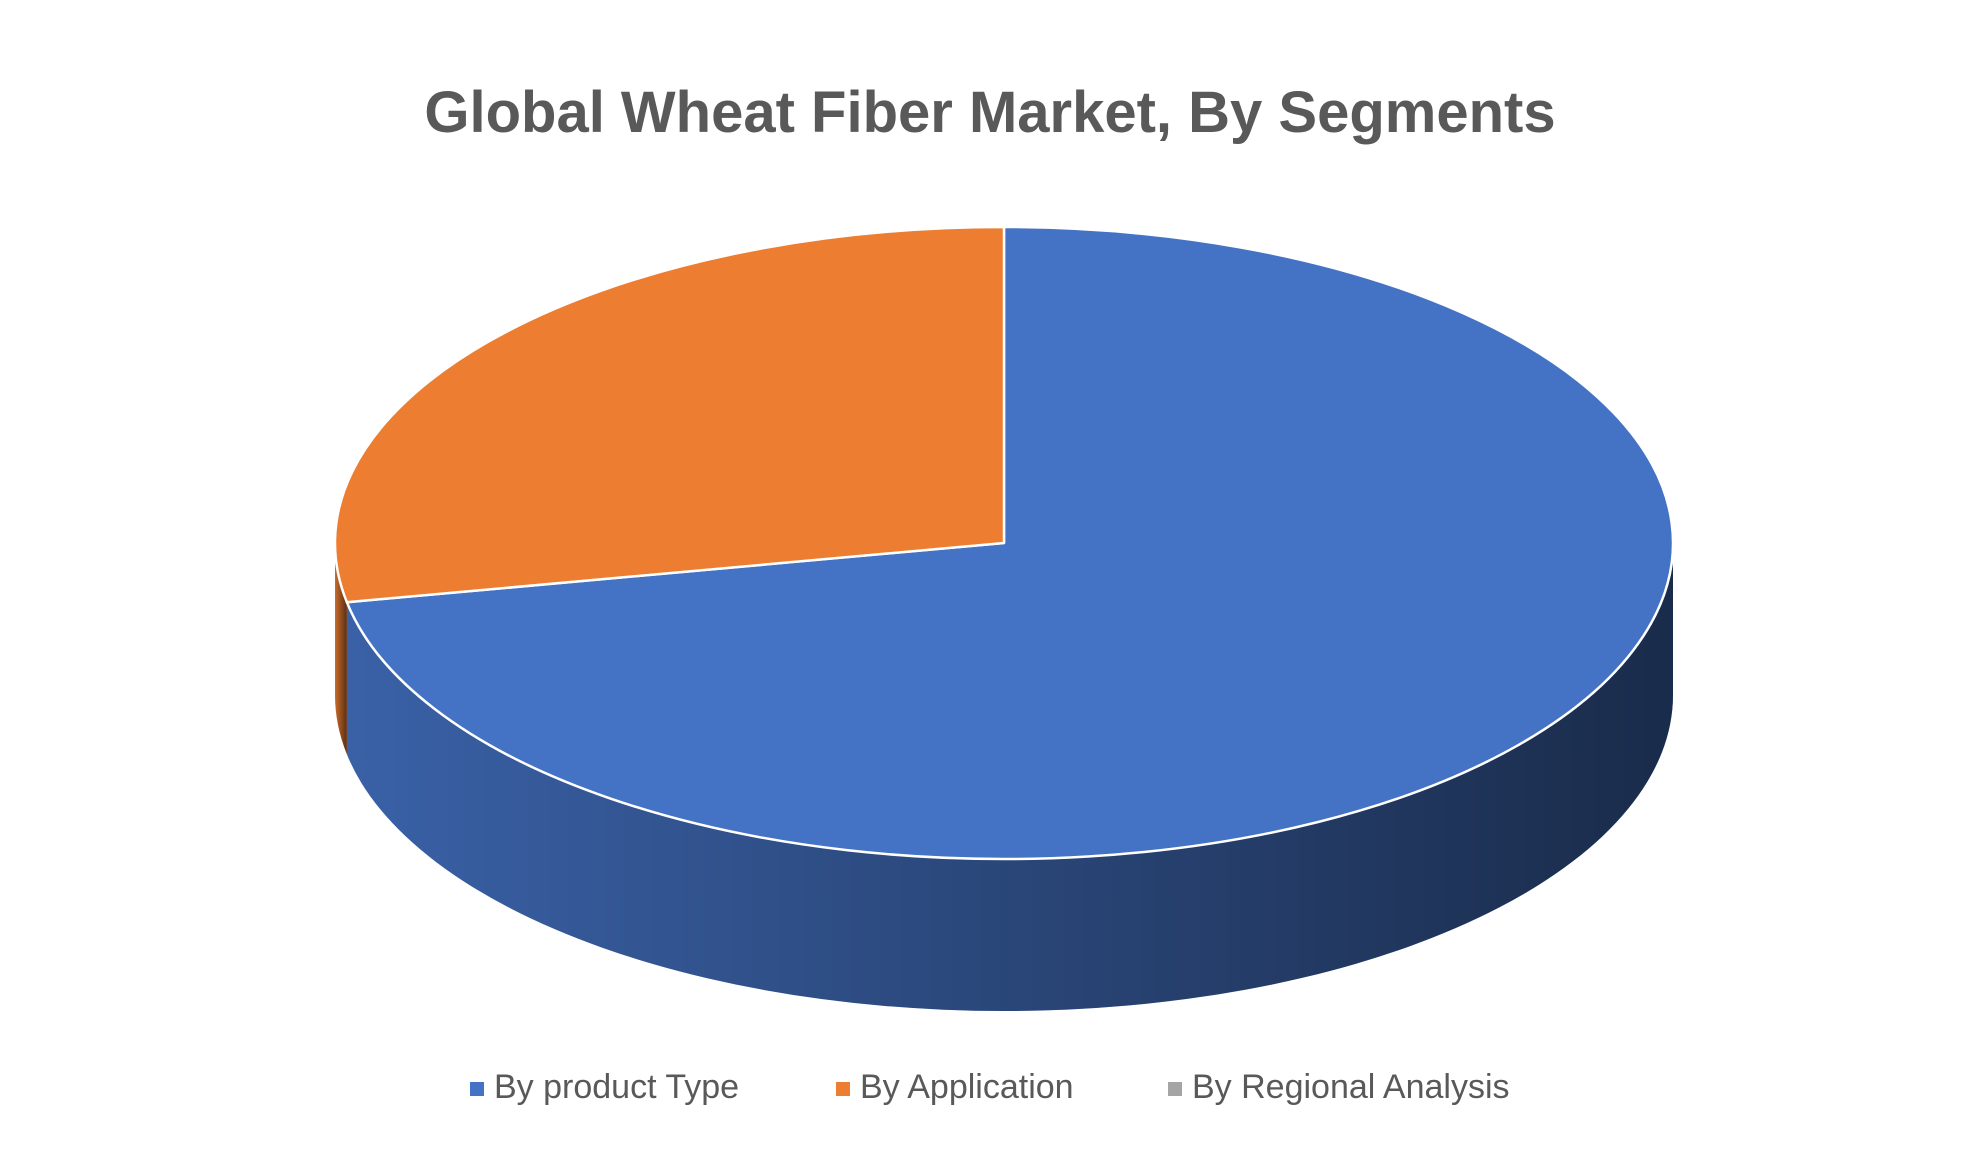  I want to click on legend-label: By Regional Analysis, so click(1351, 1087).